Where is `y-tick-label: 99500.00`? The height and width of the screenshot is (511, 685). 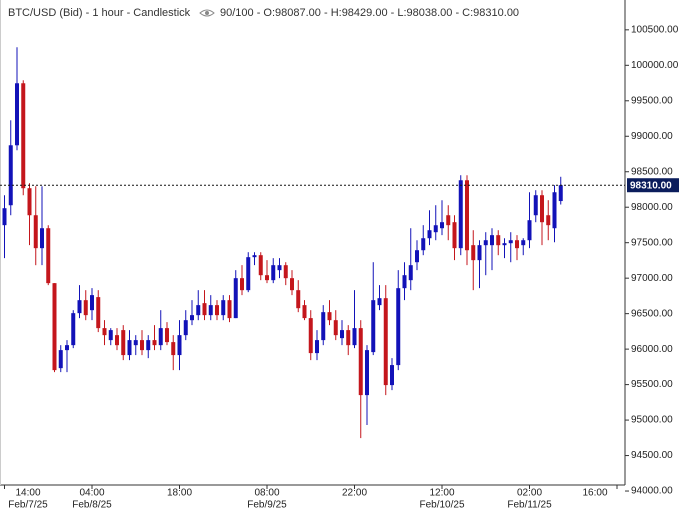
y-tick-label: 99500.00 is located at coordinates (652, 100).